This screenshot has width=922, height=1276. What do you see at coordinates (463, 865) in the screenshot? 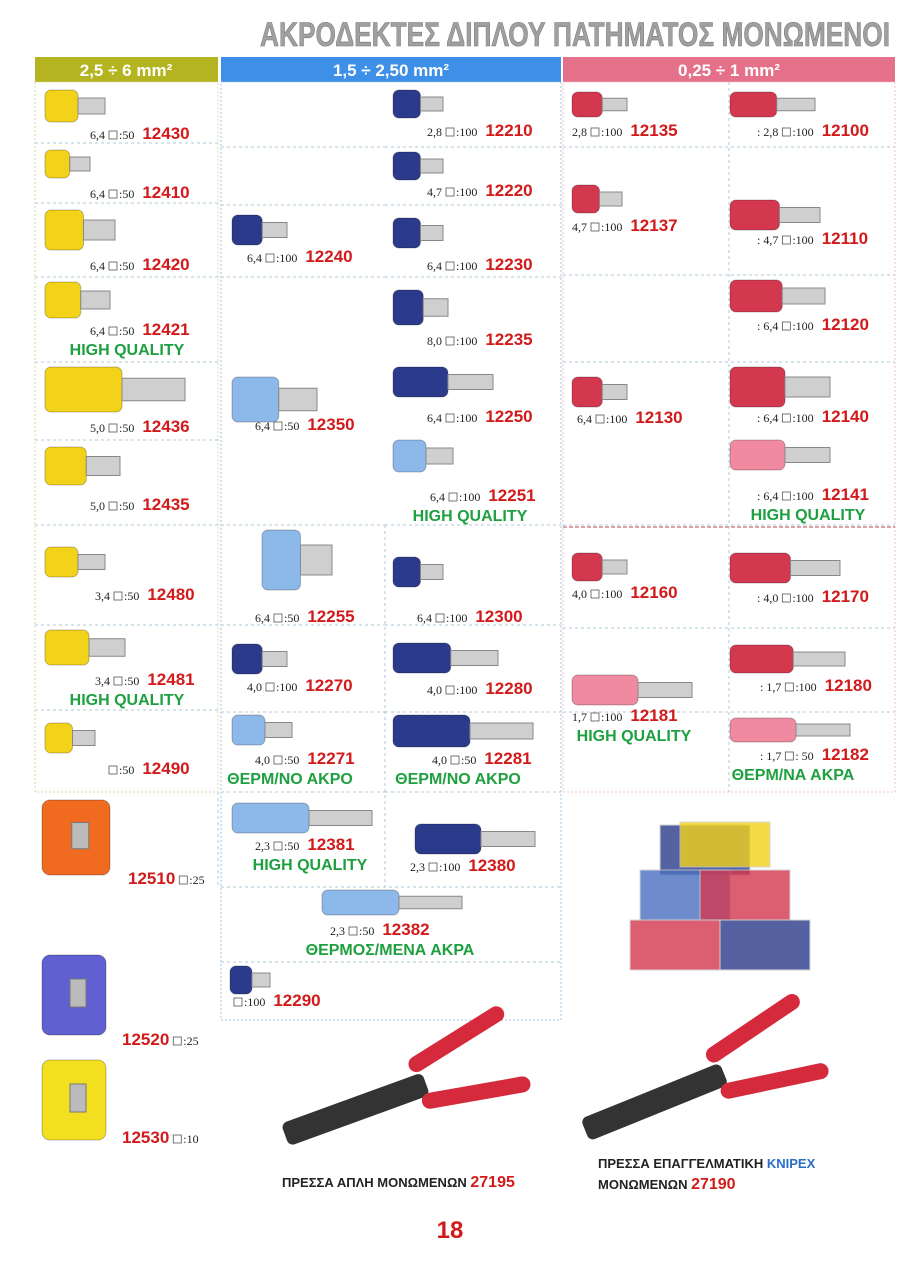
I see `item-label: 2,3:100 12380` at bounding box center [463, 865].